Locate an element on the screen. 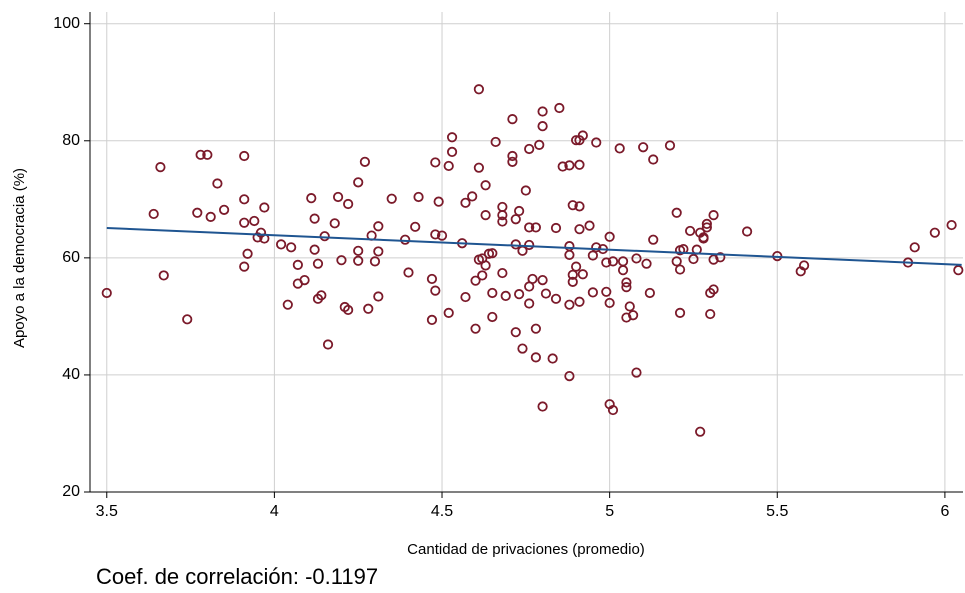  fit-line is located at coordinates (534, 246).